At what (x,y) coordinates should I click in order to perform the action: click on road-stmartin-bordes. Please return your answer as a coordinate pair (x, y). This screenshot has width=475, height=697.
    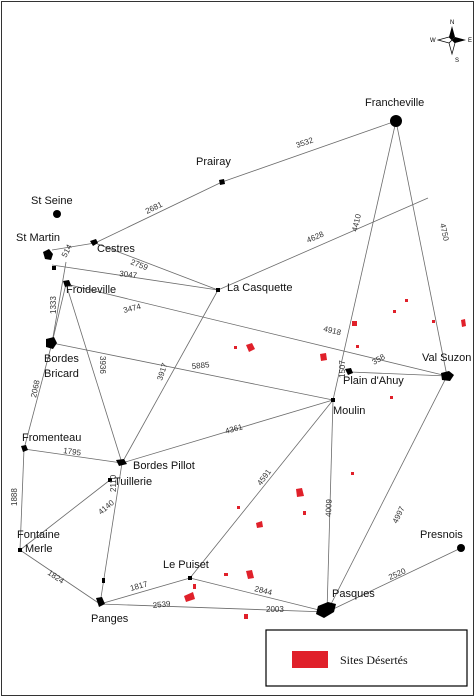
    Looking at the image, I should click on (59, 302).